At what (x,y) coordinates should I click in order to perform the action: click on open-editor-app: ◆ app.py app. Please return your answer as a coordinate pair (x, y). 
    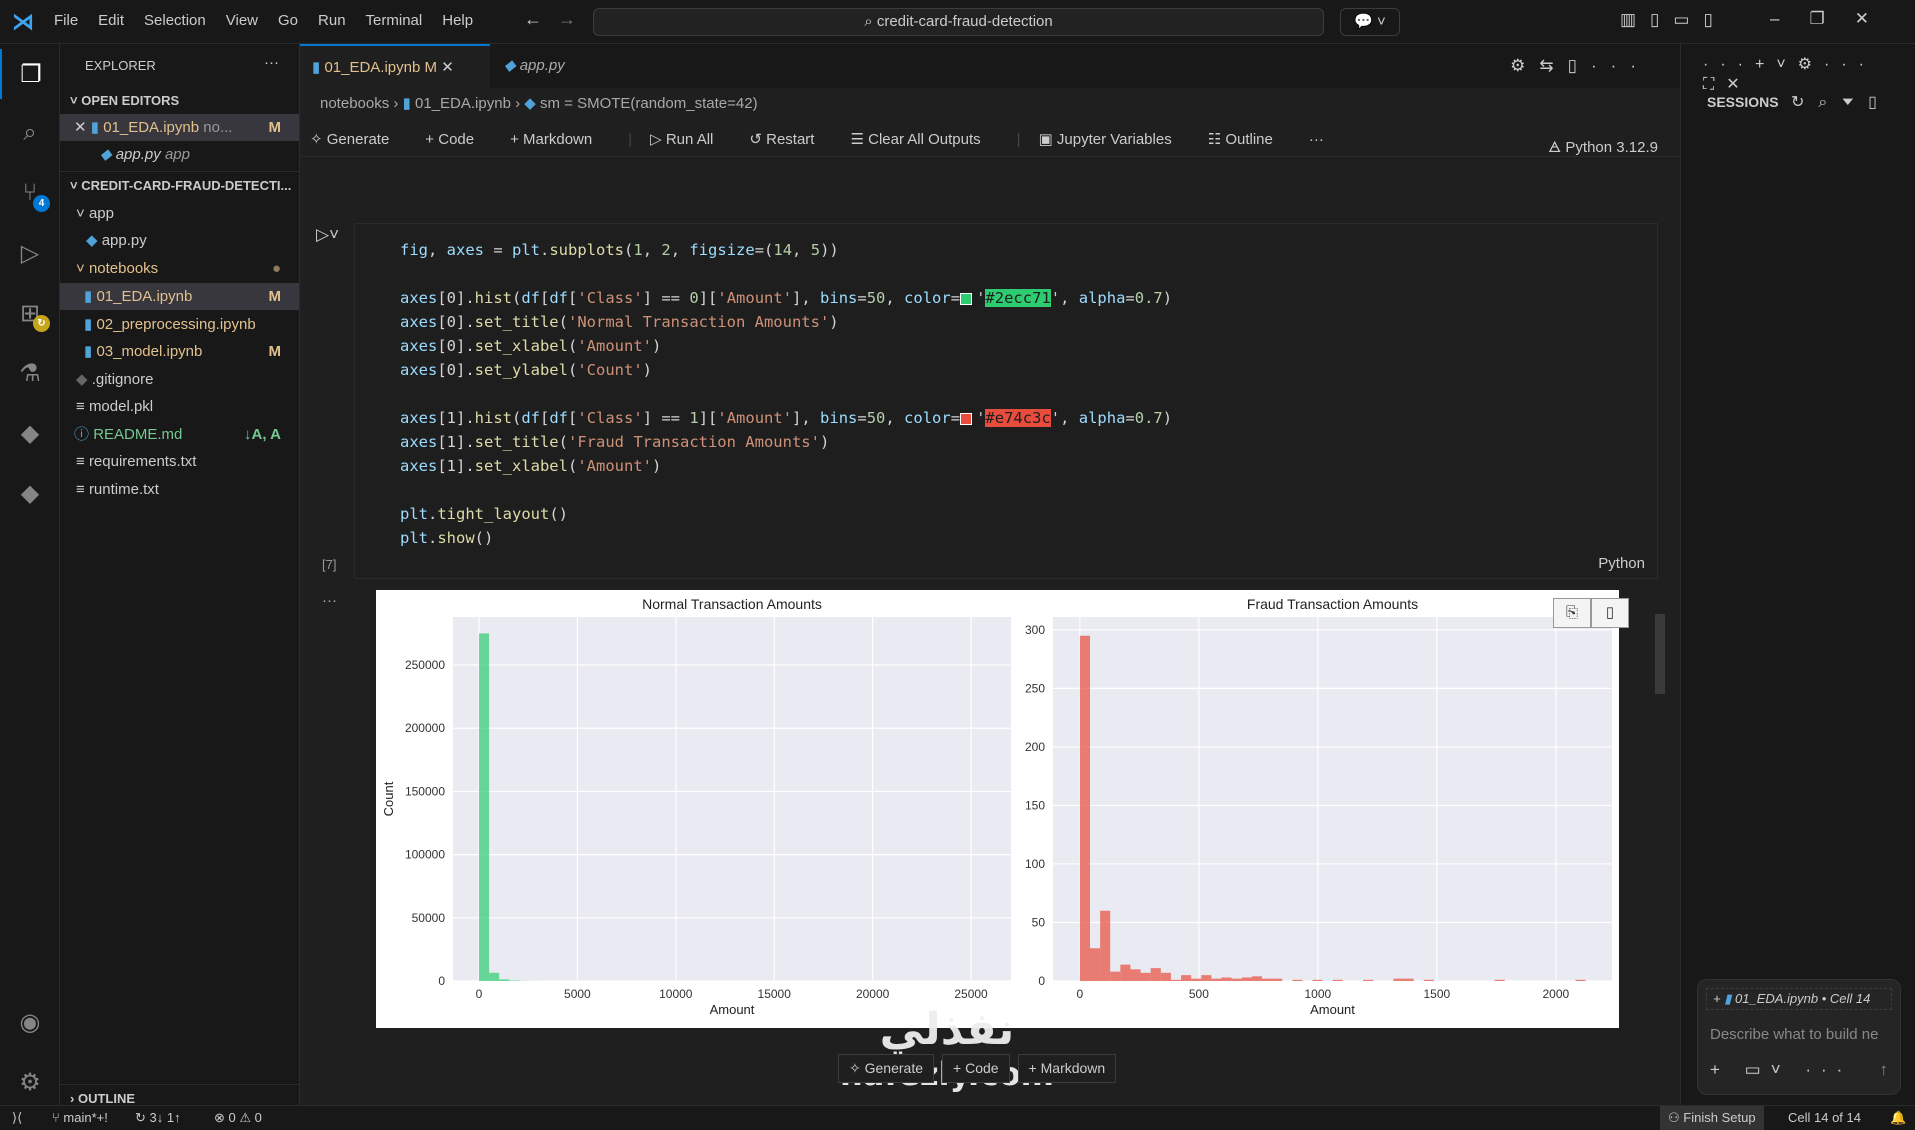
    Looking at the image, I should click on (179, 154).